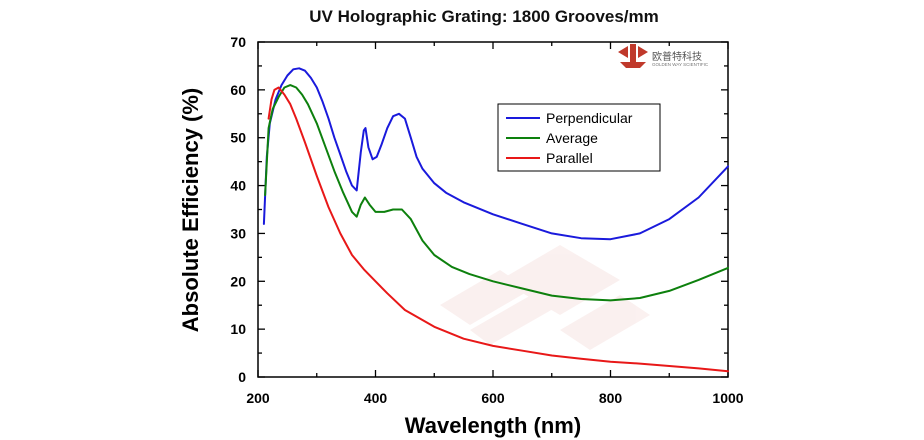  I want to click on x-axis-title: Wavelength (nm), so click(493, 425).